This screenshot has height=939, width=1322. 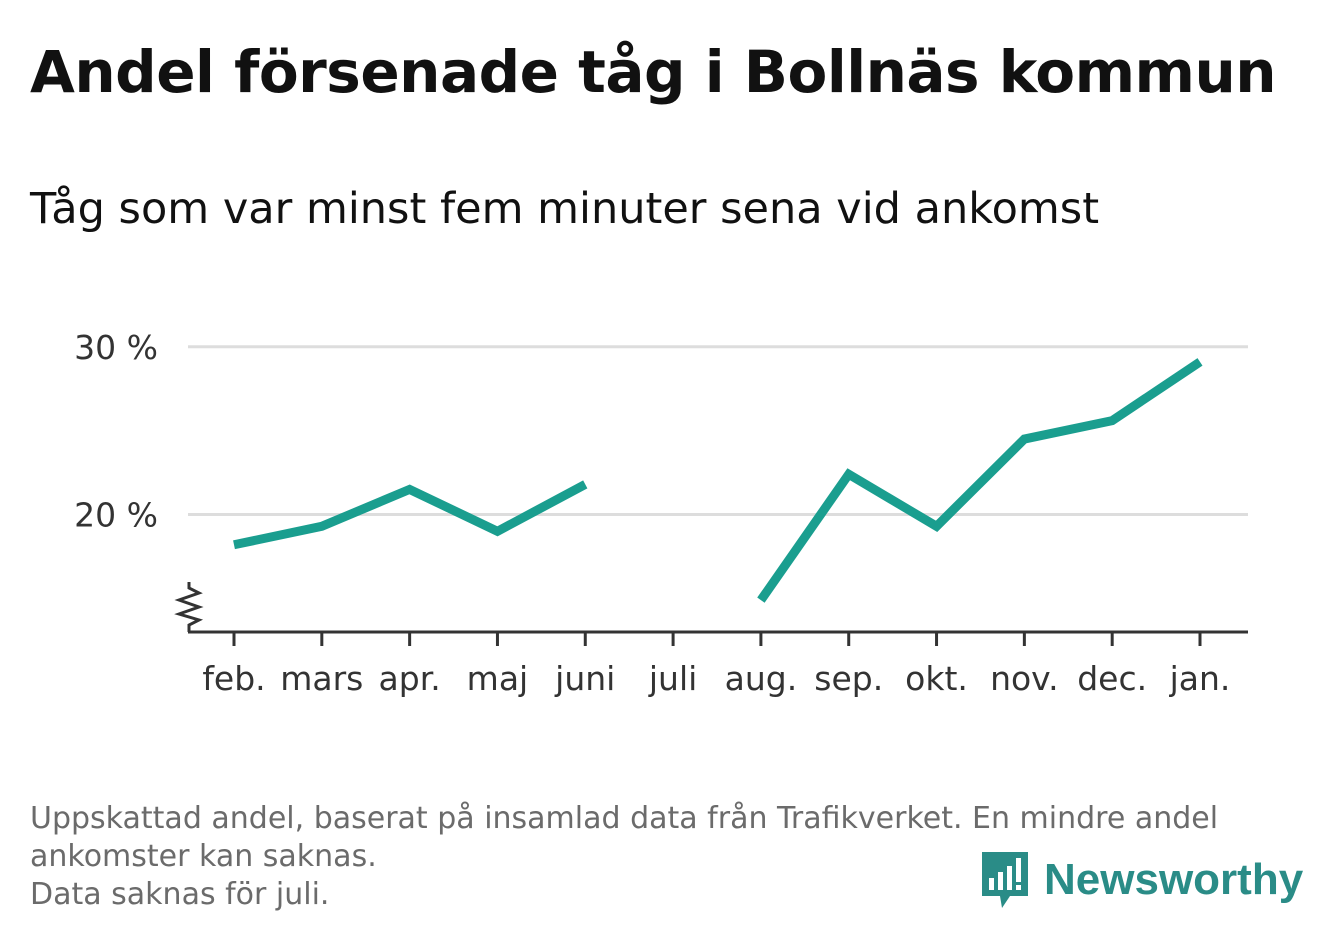 I want to click on x-tick-label: apr., so click(x=410, y=678).